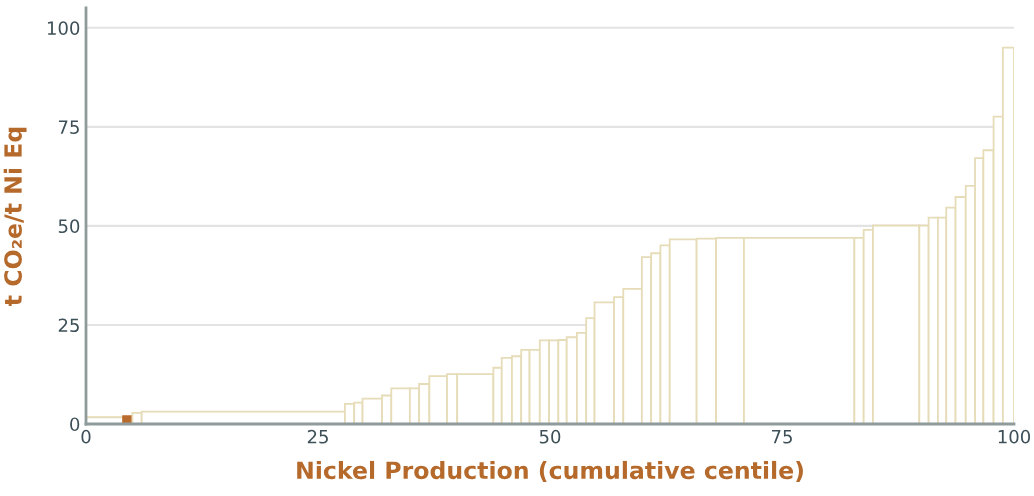 The width and height of the screenshot is (1034, 496). Describe the element at coordinates (68, 325) in the screenshot. I see `y-tick-label: 25` at that location.